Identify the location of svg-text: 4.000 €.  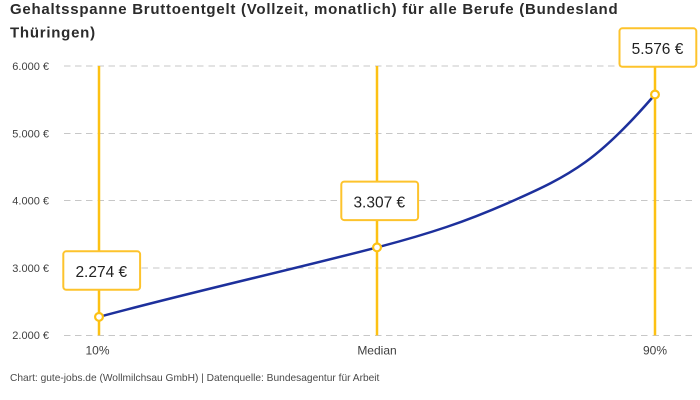
(30, 202).